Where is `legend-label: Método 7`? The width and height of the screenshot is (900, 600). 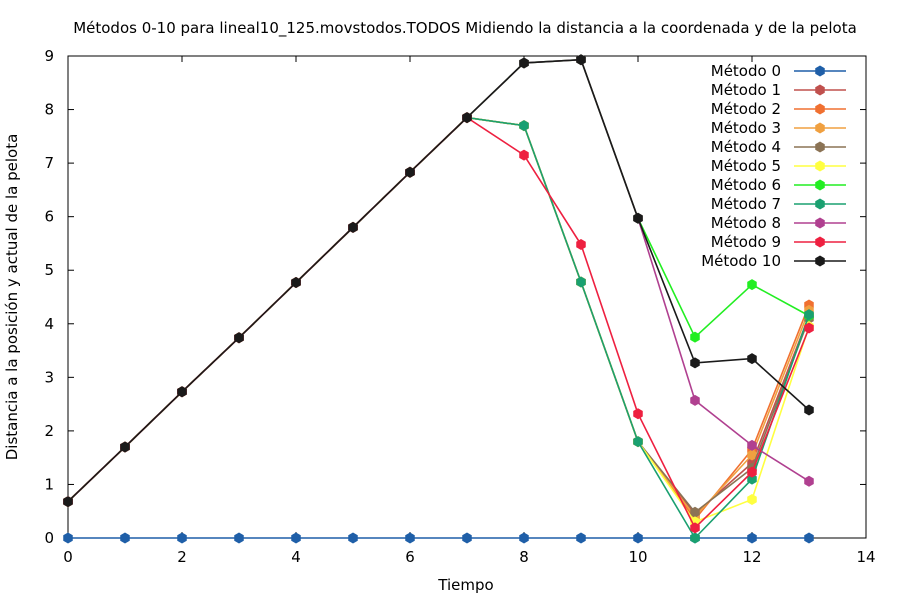 legend-label: Método 7 is located at coordinates (746, 204).